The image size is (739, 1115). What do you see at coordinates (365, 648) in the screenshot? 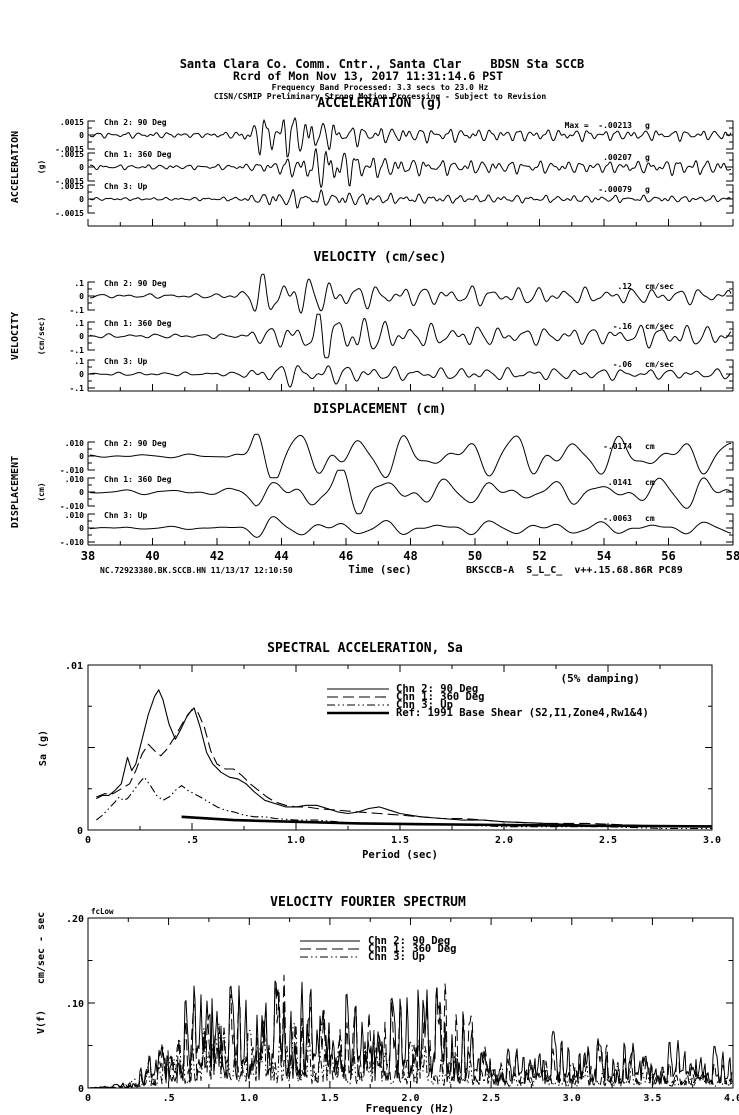
I see `sa-title: SPECTRAL ACCELERATION, Sa` at bounding box center [365, 648].